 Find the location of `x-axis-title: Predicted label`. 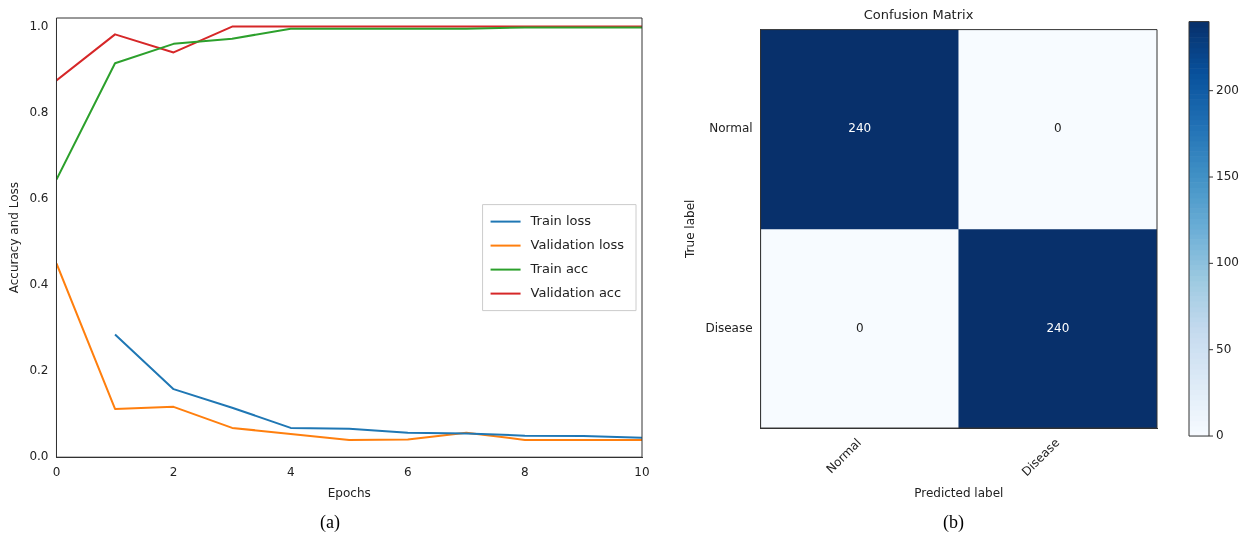

x-axis-title: Predicted label is located at coordinates (959, 492).